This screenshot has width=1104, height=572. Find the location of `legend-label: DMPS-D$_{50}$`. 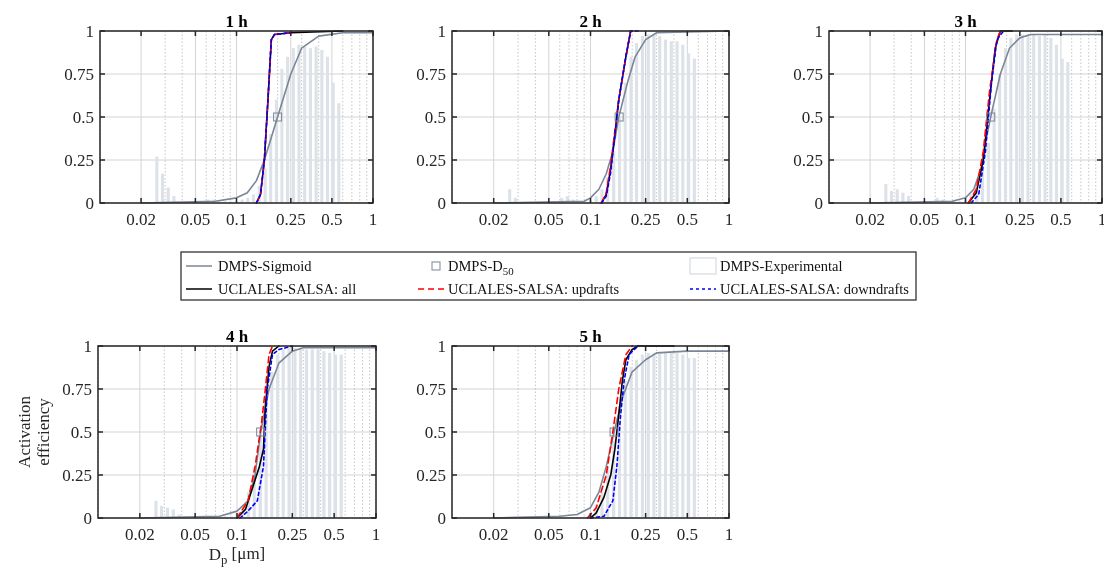

legend-label: DMPS-D$_{50}$ is located at coordinates (481, 267).